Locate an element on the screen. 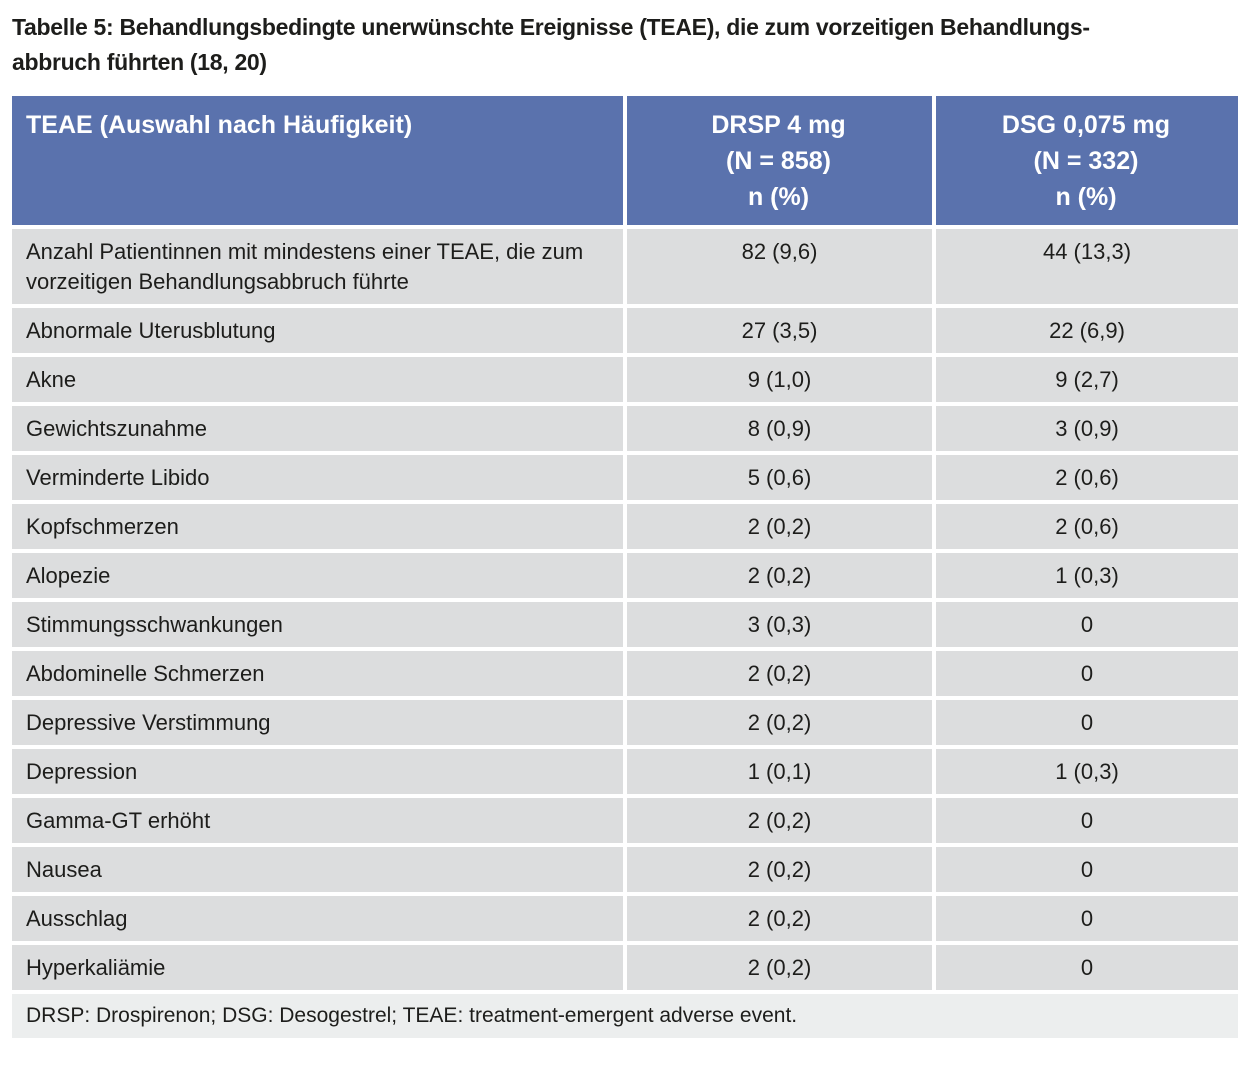 The height and width of the screenshot is (1066, 1250). teae-row-label: Depressive Verstimmung is located at coordinates (317, 722).